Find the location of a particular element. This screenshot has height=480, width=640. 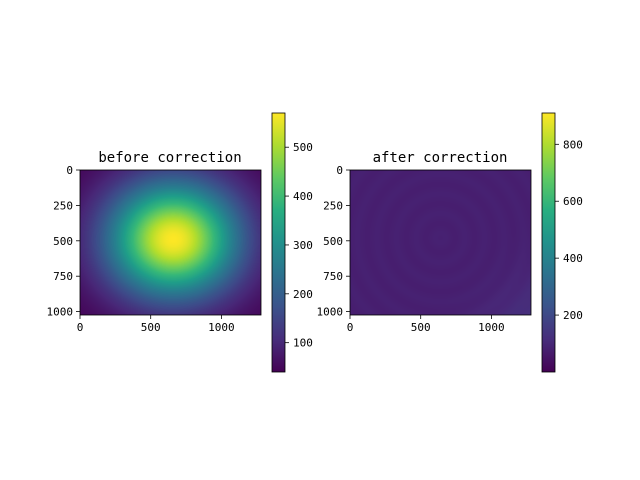

colorbar-before-ticks: 100 200 300 400 500 is located at coordinates (299, 245).